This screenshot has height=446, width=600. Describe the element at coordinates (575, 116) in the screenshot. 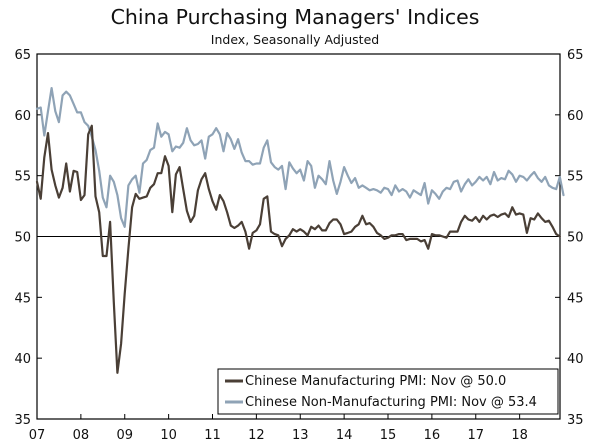

I see `y-tick-label-right: 60` at that location.